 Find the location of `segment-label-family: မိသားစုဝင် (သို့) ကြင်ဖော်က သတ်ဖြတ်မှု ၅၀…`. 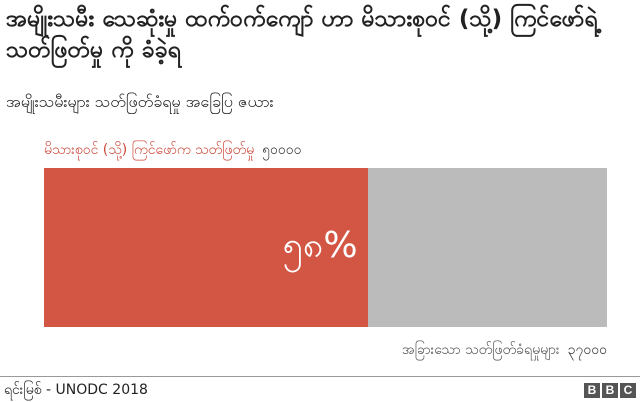

segment-label-family: မိသားစုဝင် (သို့) ကြင်ဖော်က သတ်ဖြတ်မှု ၅၀… is located at coordinates (173, 150).